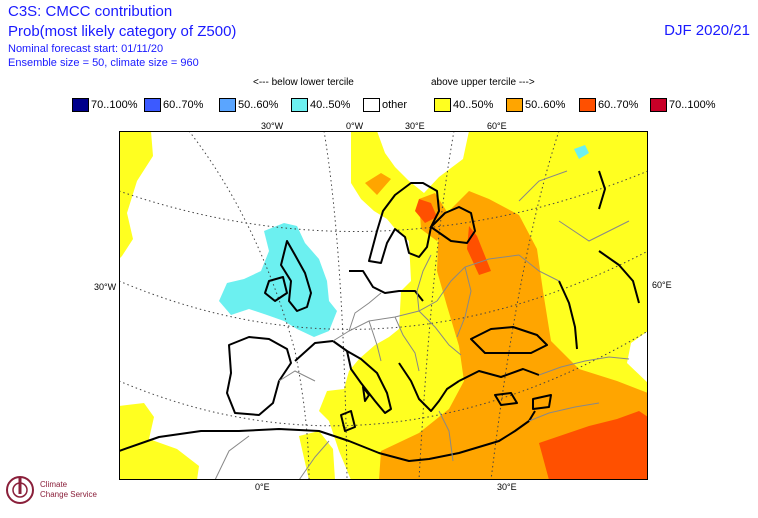 The height and width of the screenshot is (518, 758). What do you see at coordinates (423, 162) in the screenshot?
I see `white-gap` at bounding box center [423, 162].